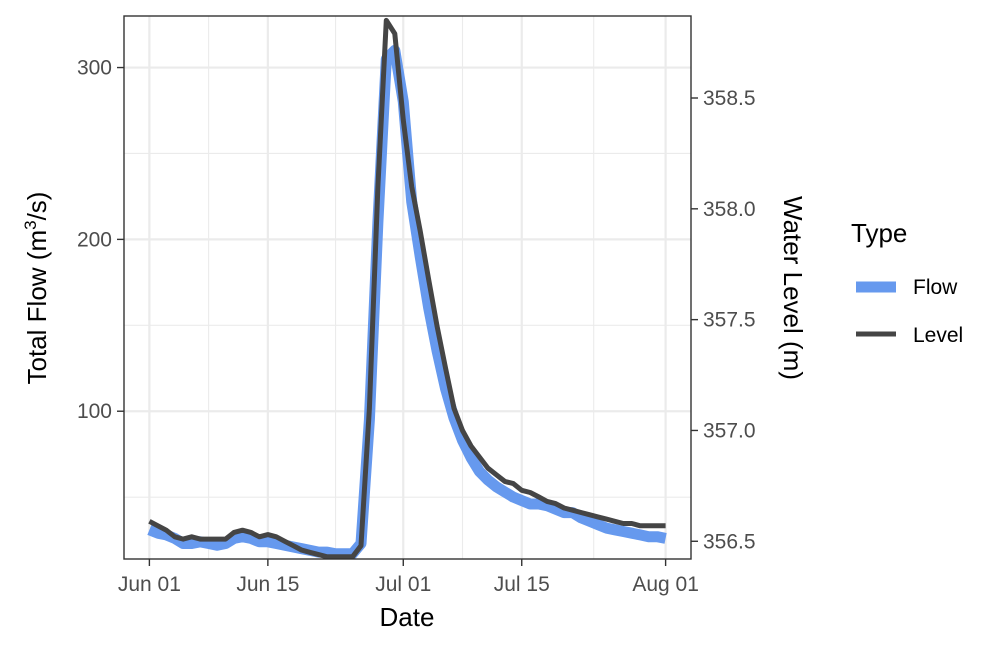 The width and height of the screenshot is (1000, 650). What do you see at coordinates (407, 617) in the screenshot?
I see `x-axis-title: Date` at bounding box center [407, 617].